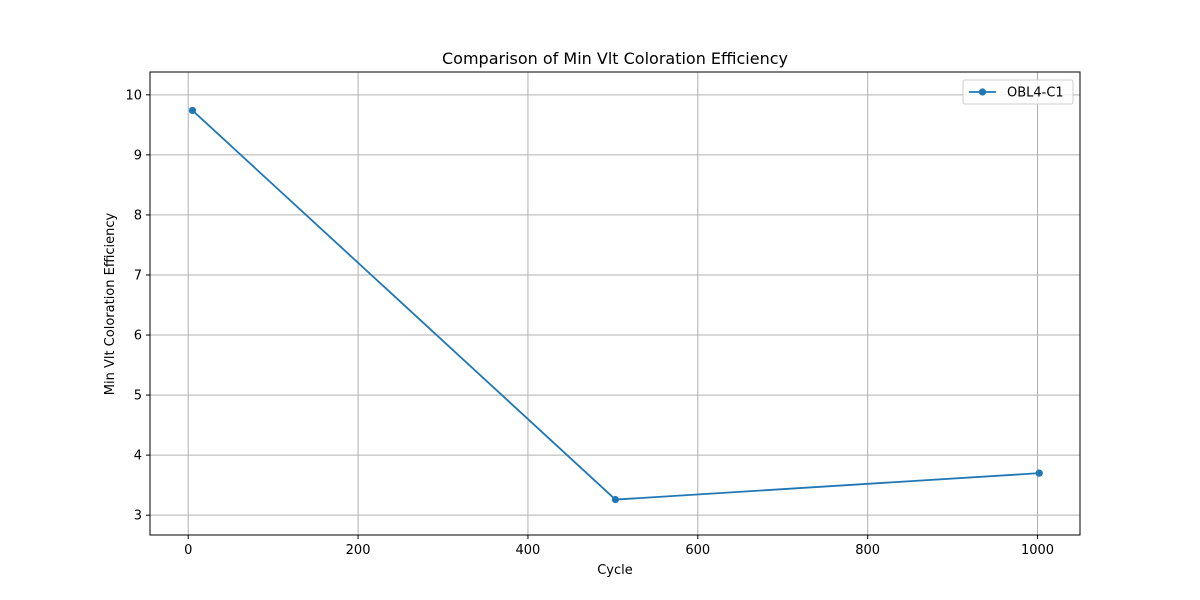 The height and width of the screenshot is (600, 1200). Describe the element at coordinates (867, 550) in the screenshot. I see `x-tick-label: 800` at that location.